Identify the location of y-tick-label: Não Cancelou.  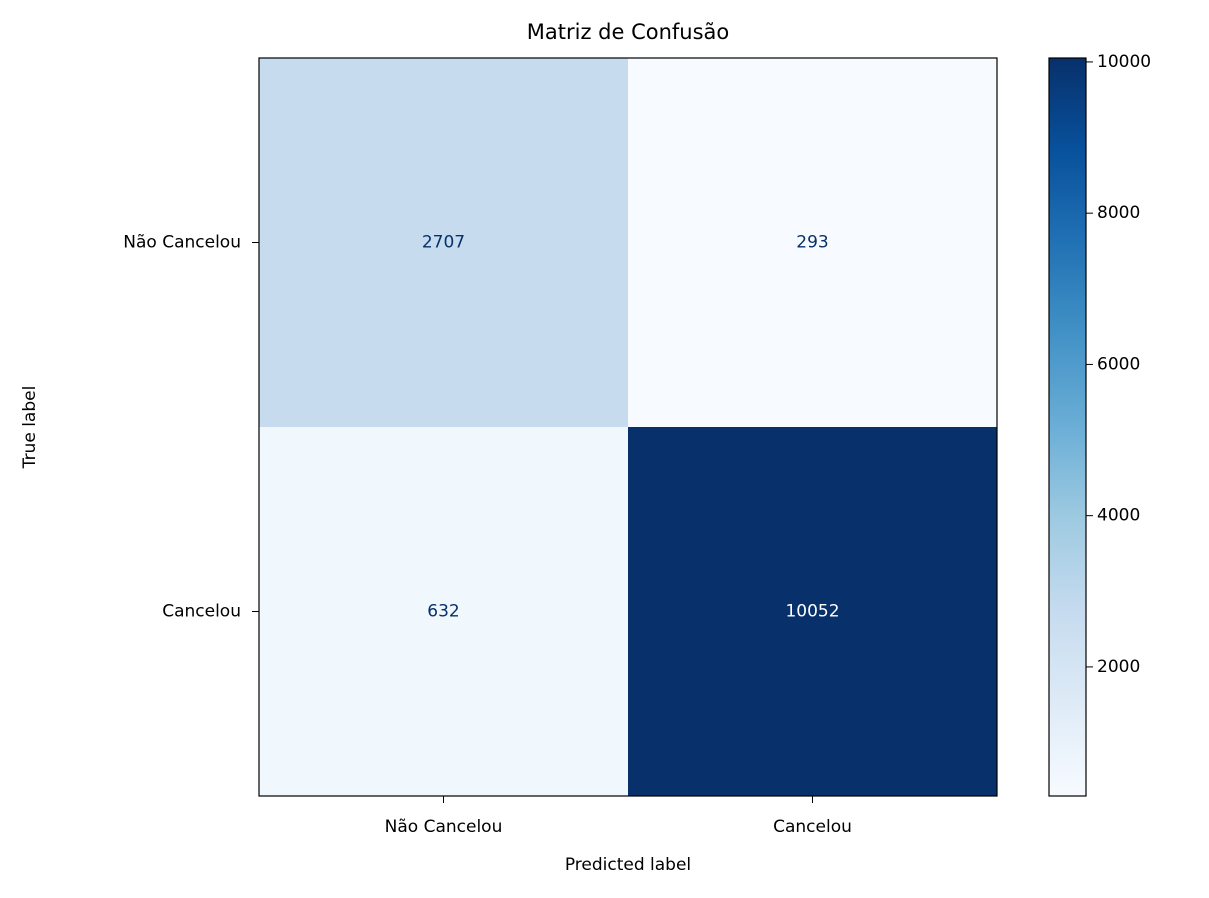
(182, 243).